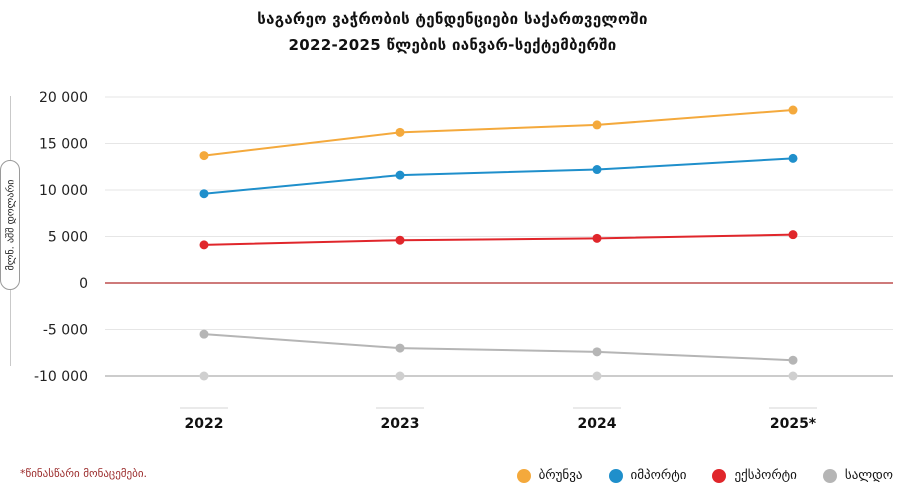 The height and width of the screenshot is (493, 905). Describe the element at coordinates (400, 424) in the screenshot. I see `x-tick-label: 2023` at that location.